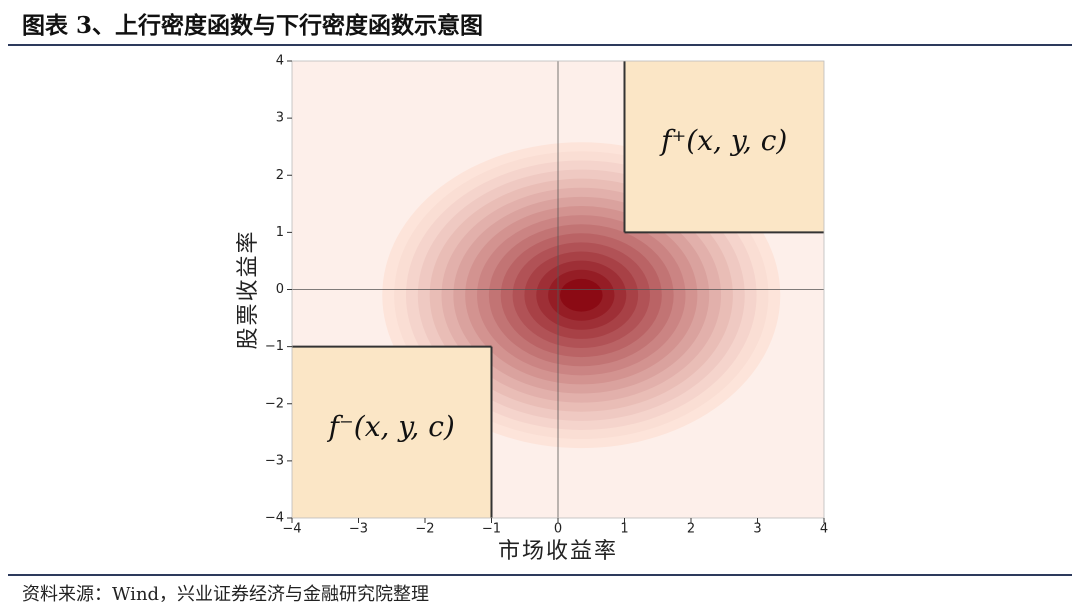 The width and height of the screenshot is (1080, 613). What do you see at coordinates (358, 529) in the screenshot?
I see `x-tick-label: −3` at bounding box center [358, 529].